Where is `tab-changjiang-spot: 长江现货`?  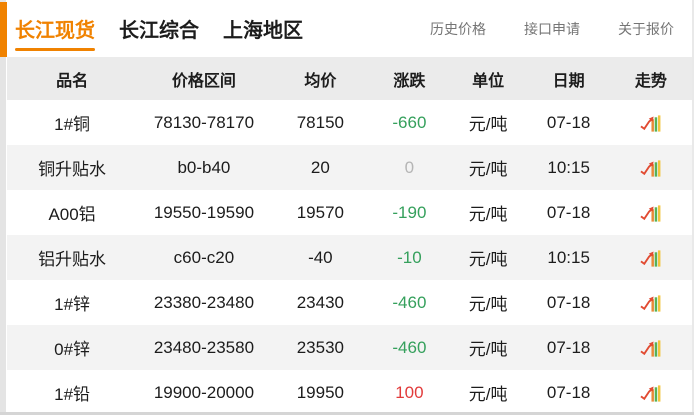
tab-changjiang-spot: 长江现货 is located at coordinates (55, 28).